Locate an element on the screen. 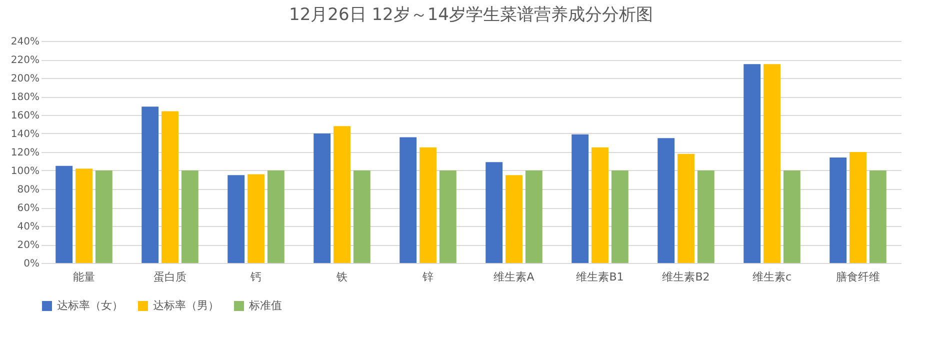 This screenshot has width=930, height=338. x-tick-label: 蛋白质 is located at coordinates (170, 277).